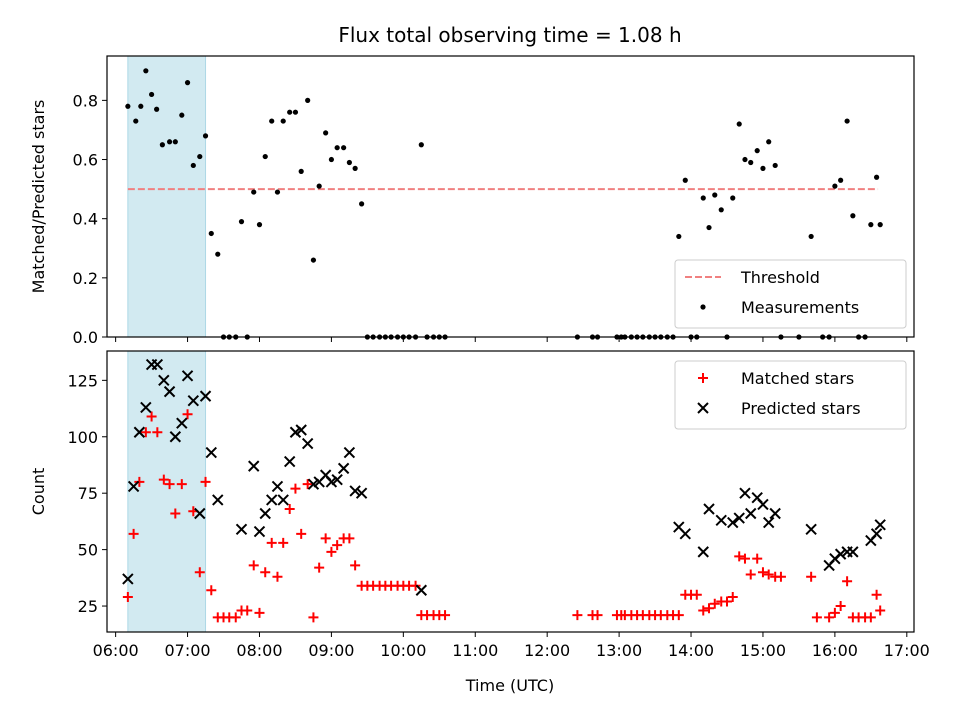 The image size is (960, 720). Describe the element at coordinates (780, 277) in the screenshot. I see `legend-label: Threshold` at that location.